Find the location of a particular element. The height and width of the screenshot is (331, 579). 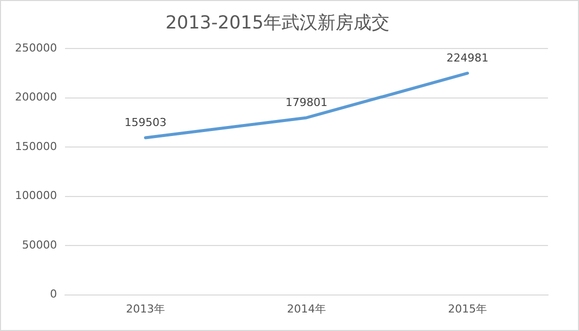

y-tick-label: 200000 is located at coordinates (35, 97).